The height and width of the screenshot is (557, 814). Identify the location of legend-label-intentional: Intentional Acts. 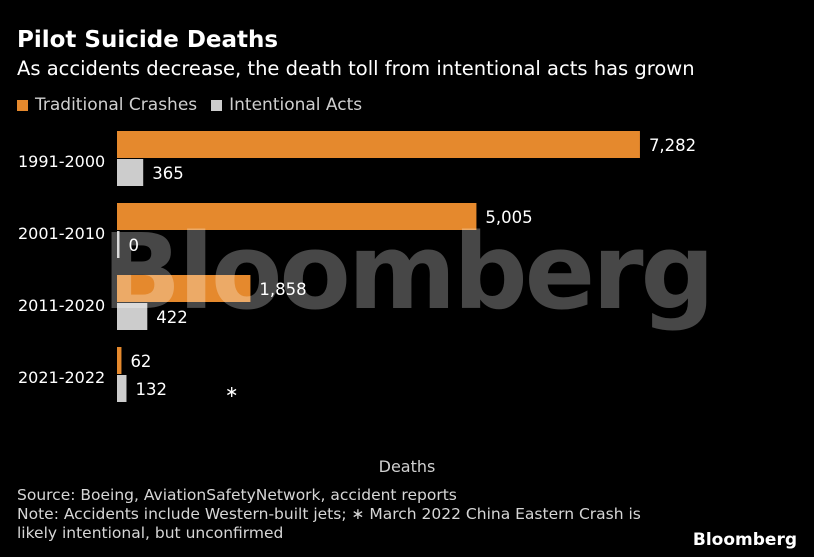
(296, 105).